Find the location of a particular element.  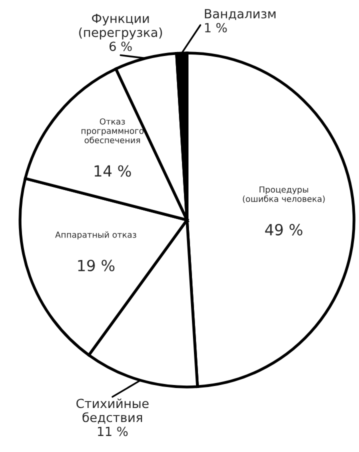

slice-label: Стихийные бедствия is located at coordinates (112, 411).